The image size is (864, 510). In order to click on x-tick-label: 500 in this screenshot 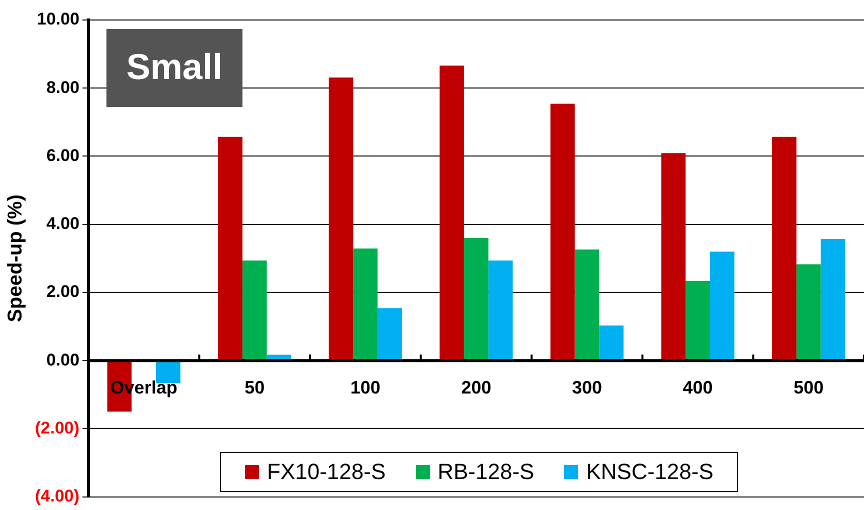, I will do `click(809, 388)`.